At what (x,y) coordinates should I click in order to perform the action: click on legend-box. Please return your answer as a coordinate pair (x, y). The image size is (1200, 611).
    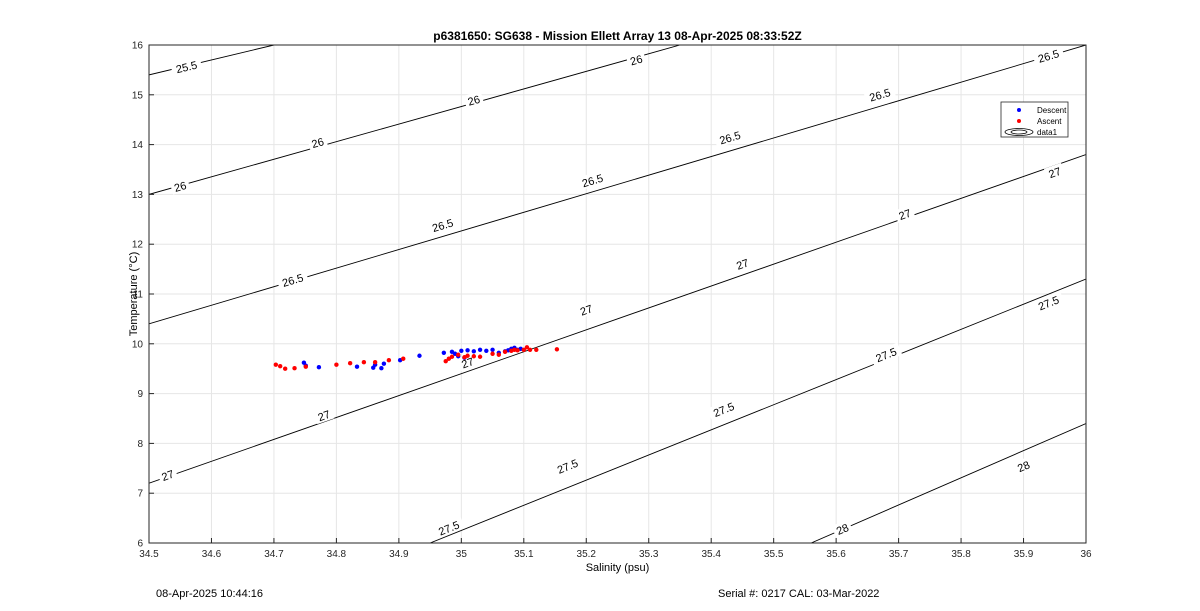
    Looking at the image, I should click on (1034, 119).